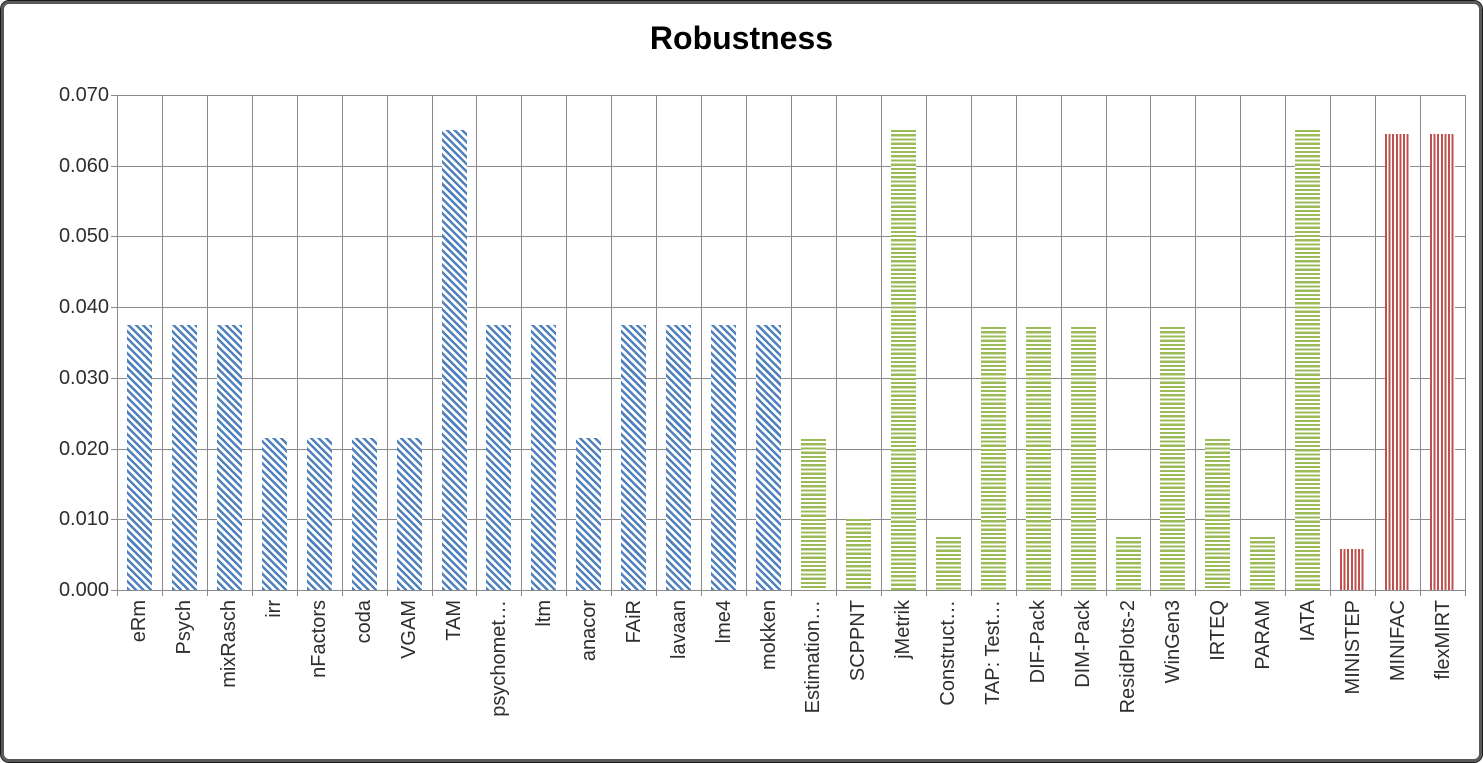  I want to click on bar-DIF-Pack, so click(1038, 458).